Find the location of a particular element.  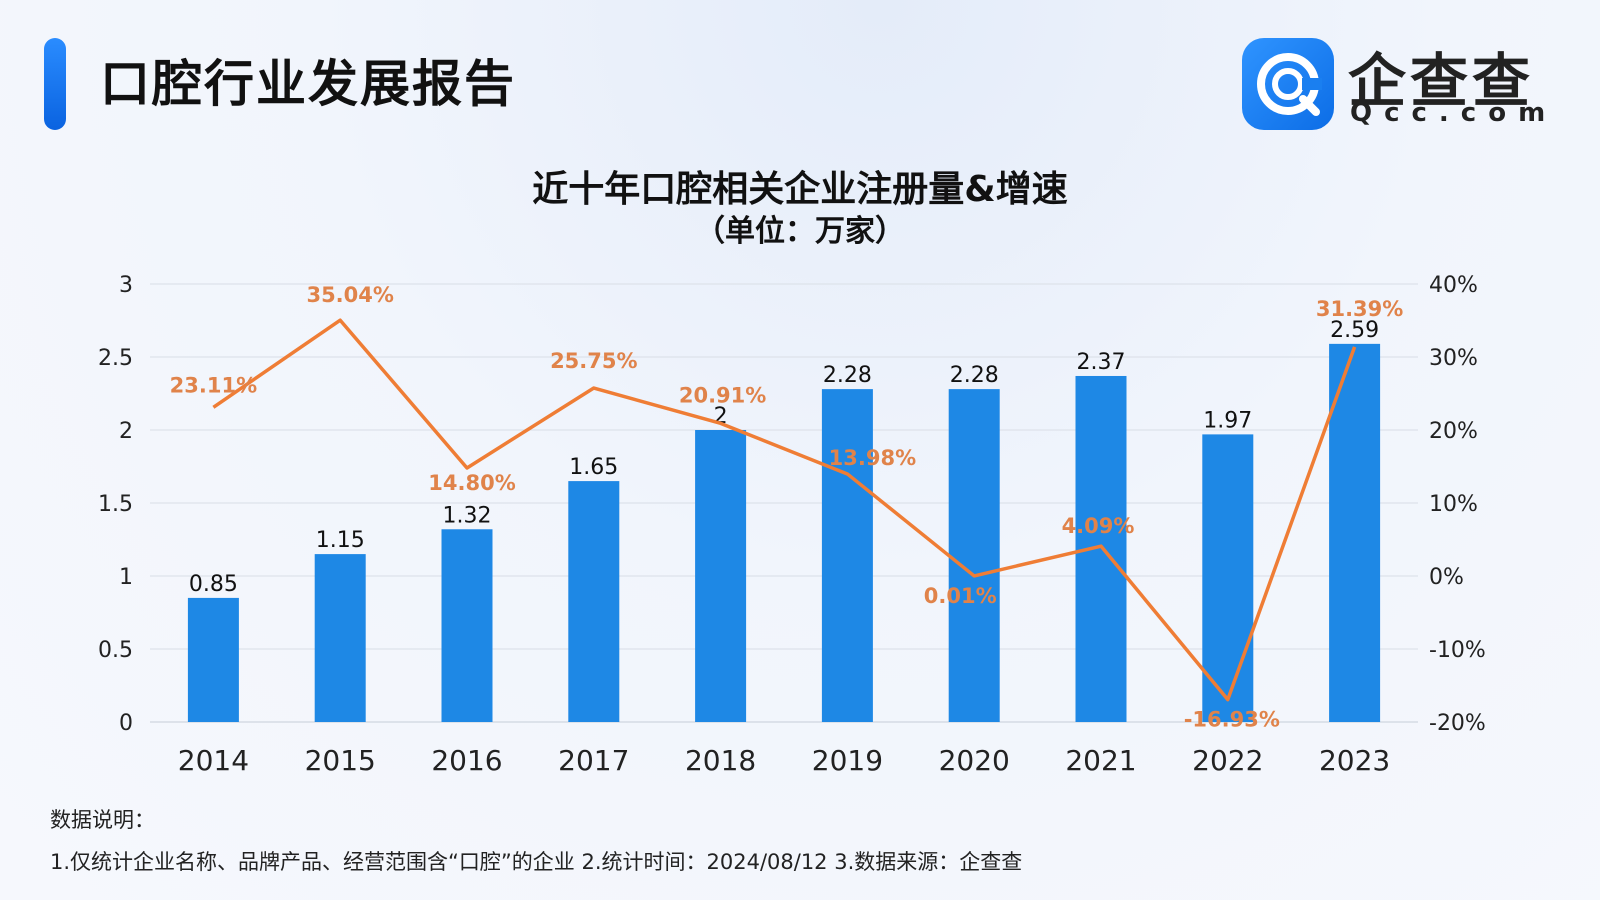

bar-value-label: 0.85 is located at coordinates (213, 584).